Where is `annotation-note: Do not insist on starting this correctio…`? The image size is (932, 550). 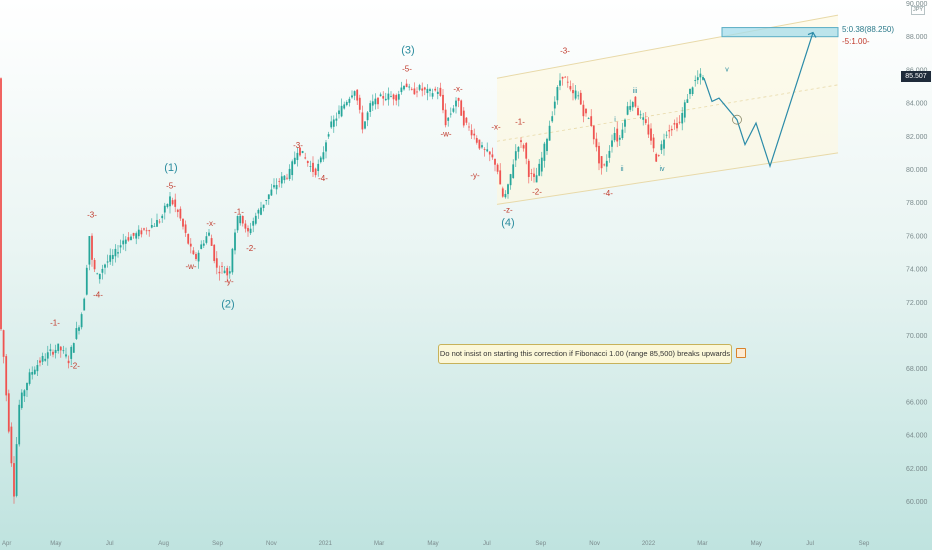 annotation-note: Do not insist on starting this correctio… is located at coordinates (585, 354).